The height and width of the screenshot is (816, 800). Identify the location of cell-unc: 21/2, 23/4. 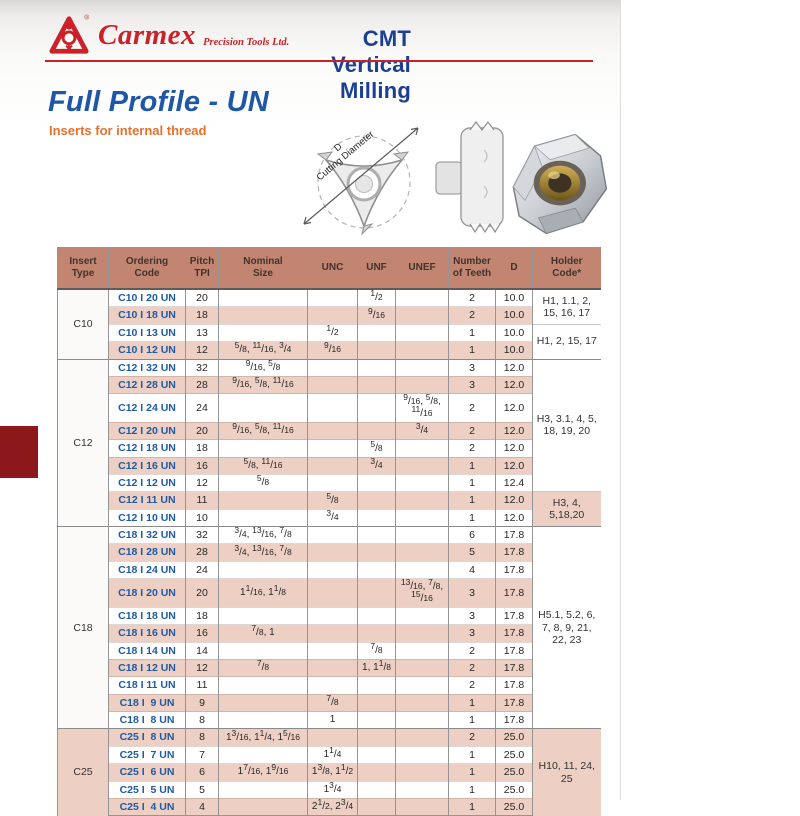
(332, 806).